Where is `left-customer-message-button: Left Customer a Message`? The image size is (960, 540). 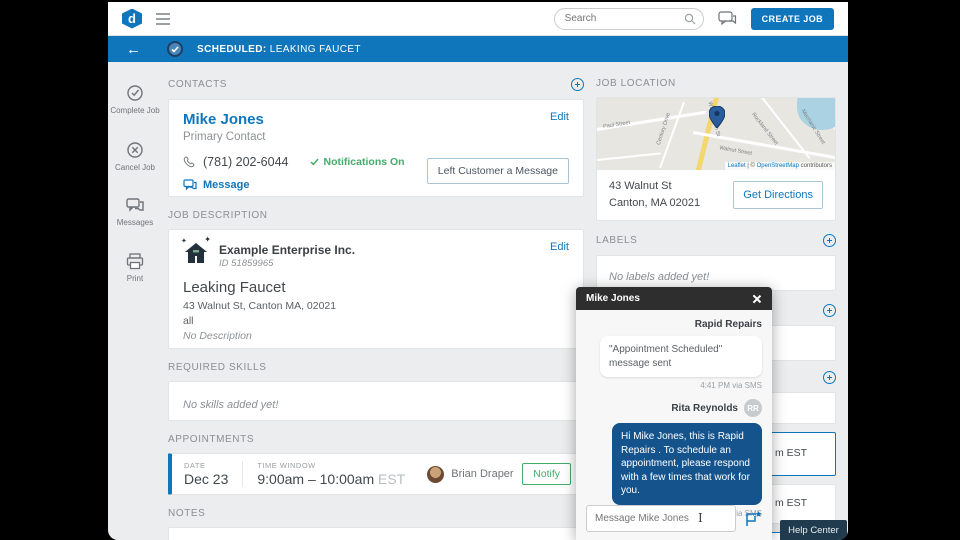
left-customer-message-button: Left Customer a Message is located at coordinates (497, 171).